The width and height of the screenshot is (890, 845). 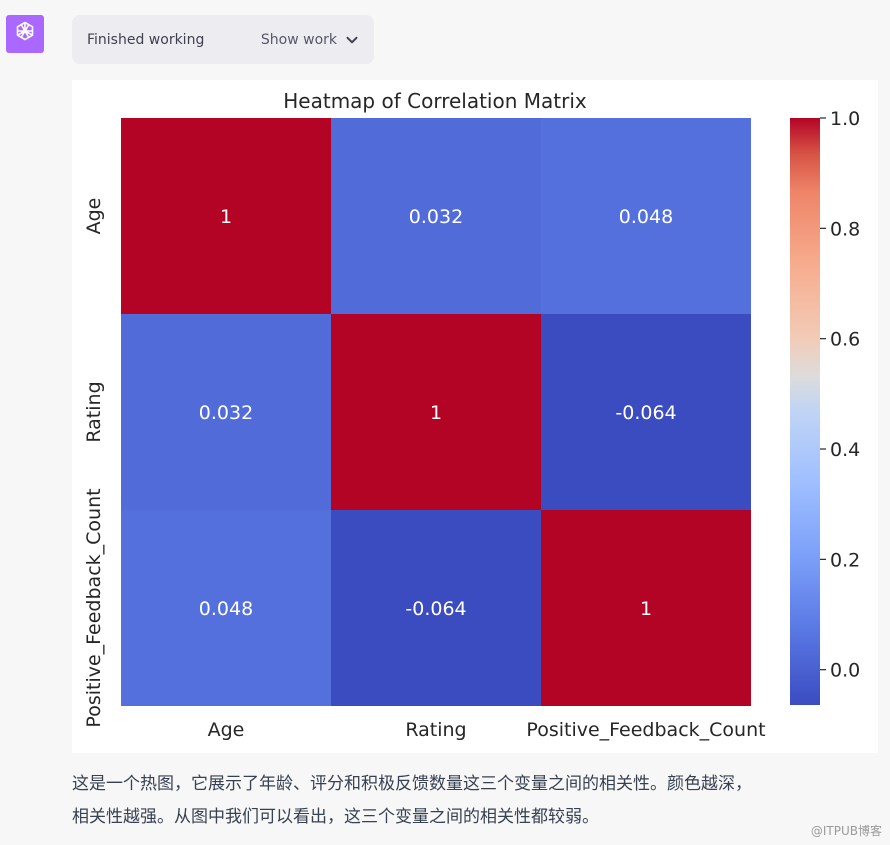 I want to click on chart-title: Heatmap of Correlation Matrix, so click(x=435, y=101).